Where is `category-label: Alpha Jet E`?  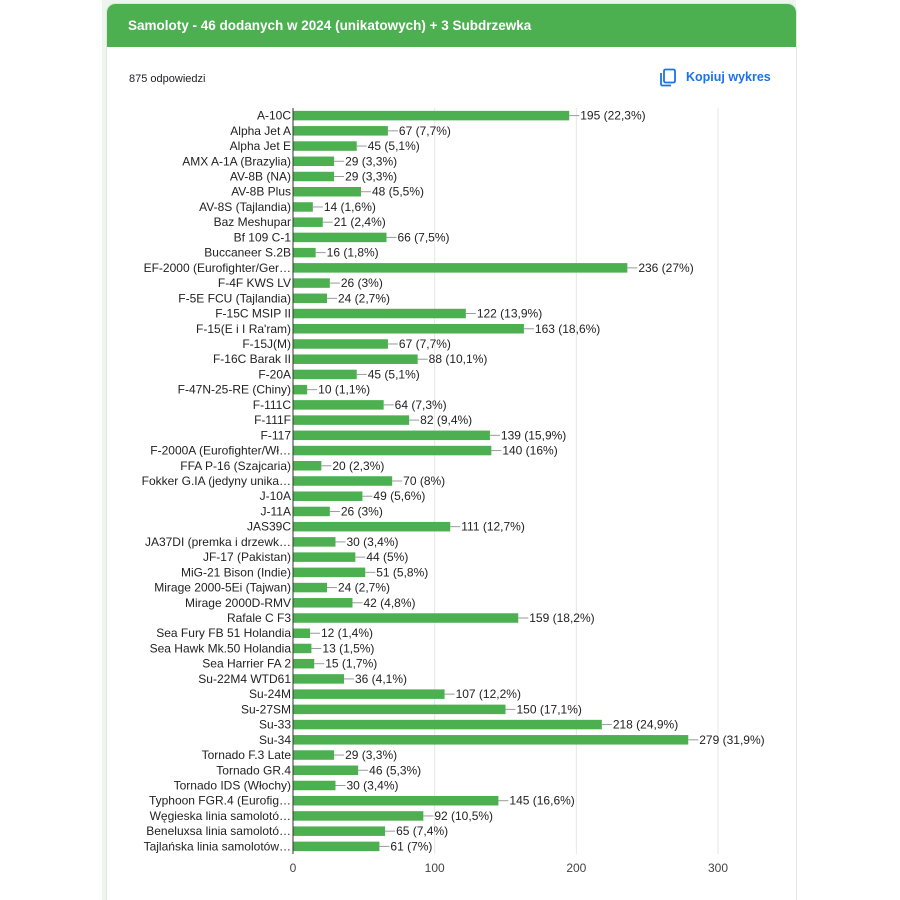 category-label: Alpha Jet E is located at coordinates (260, 146).